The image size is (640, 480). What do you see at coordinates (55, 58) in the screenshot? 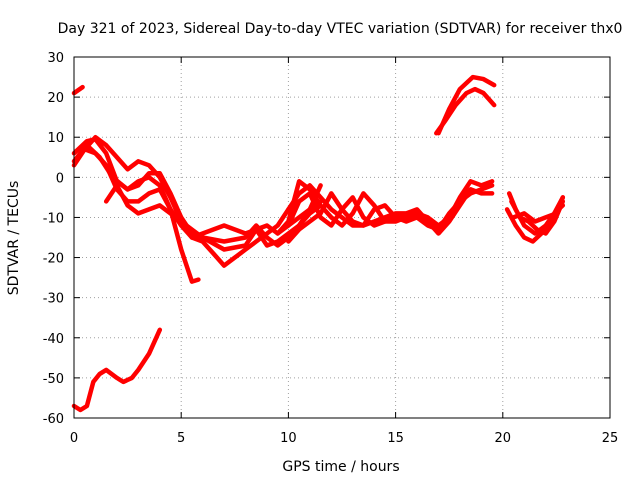
I see `y-tick-label: 30` at bounding box center [55, 58].